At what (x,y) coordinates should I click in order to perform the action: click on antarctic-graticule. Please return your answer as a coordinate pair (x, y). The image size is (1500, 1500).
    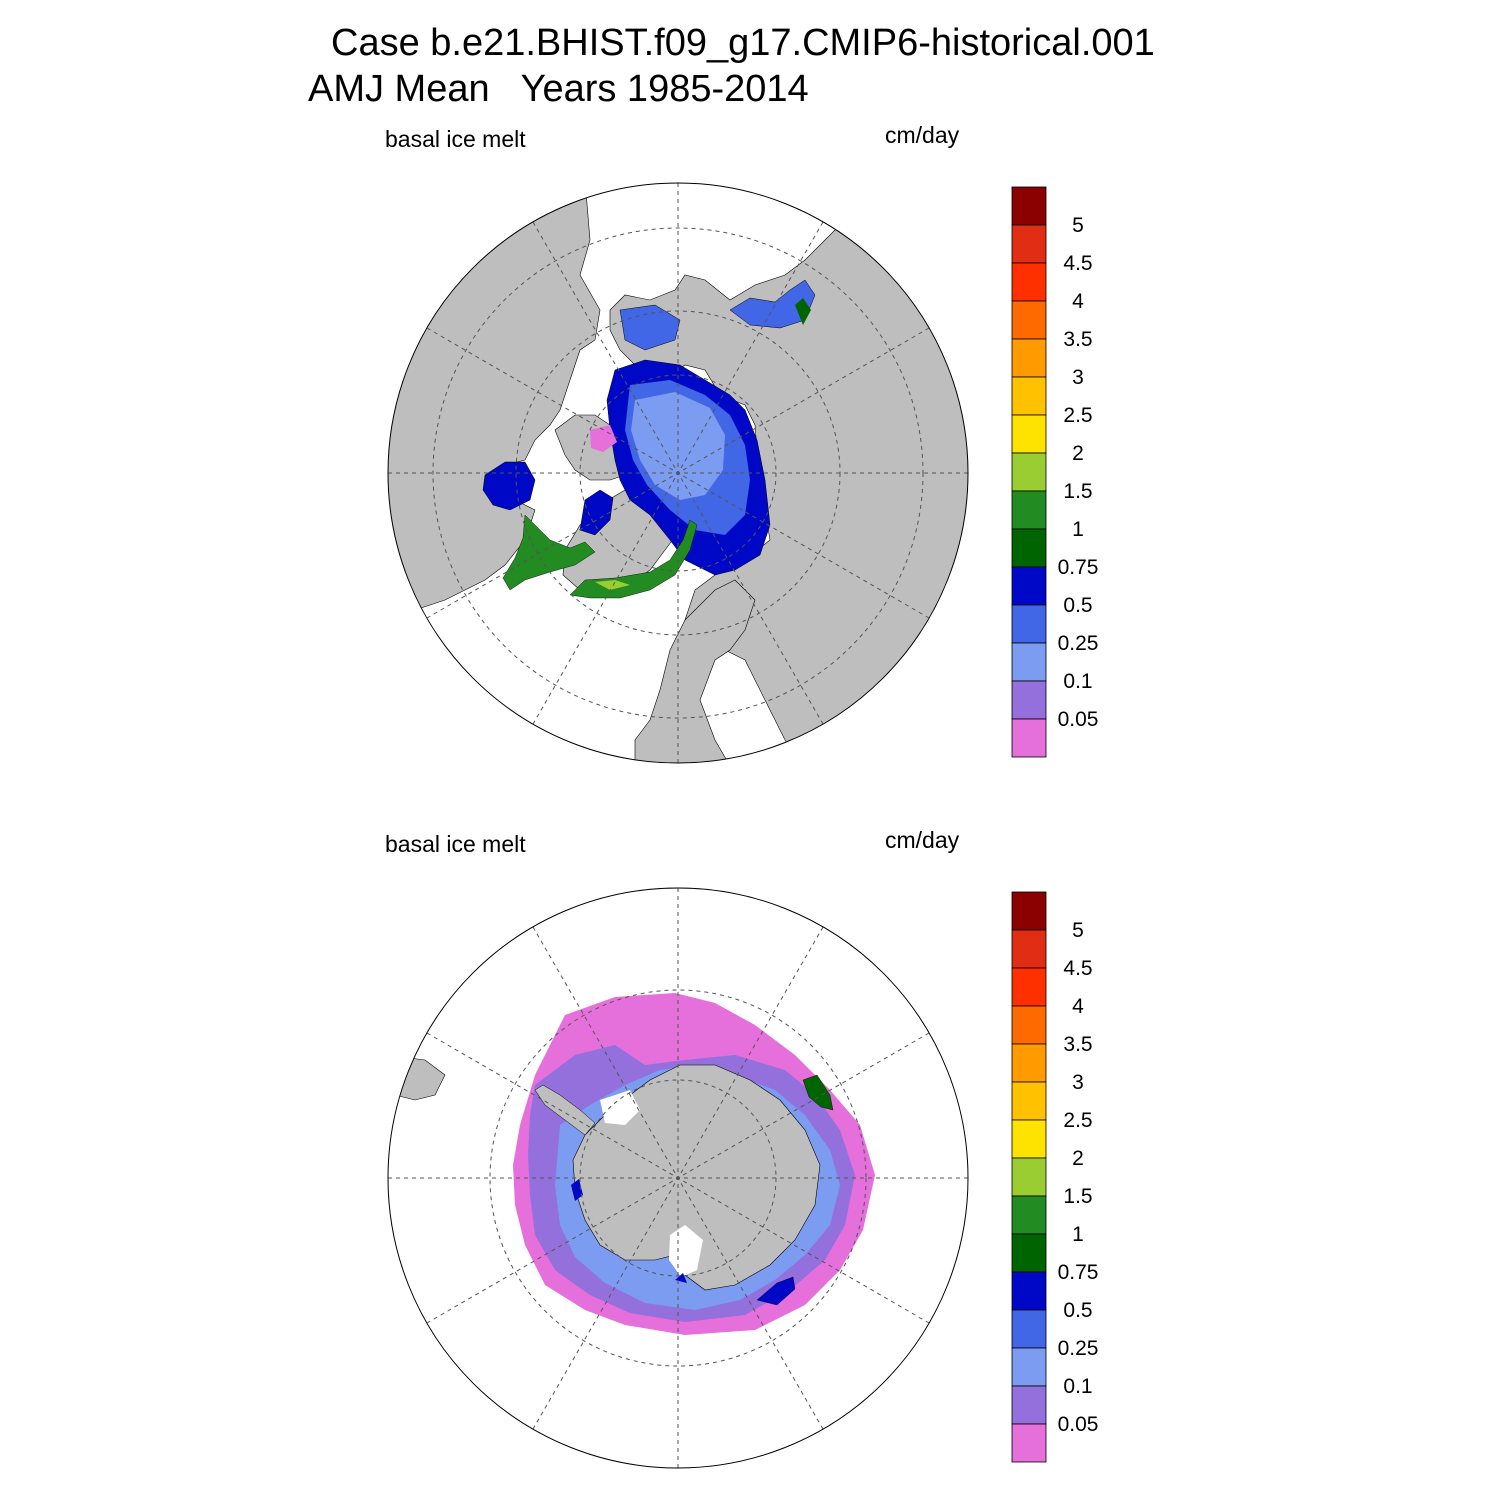
    Looking at the image, I should click on (678, 1178).